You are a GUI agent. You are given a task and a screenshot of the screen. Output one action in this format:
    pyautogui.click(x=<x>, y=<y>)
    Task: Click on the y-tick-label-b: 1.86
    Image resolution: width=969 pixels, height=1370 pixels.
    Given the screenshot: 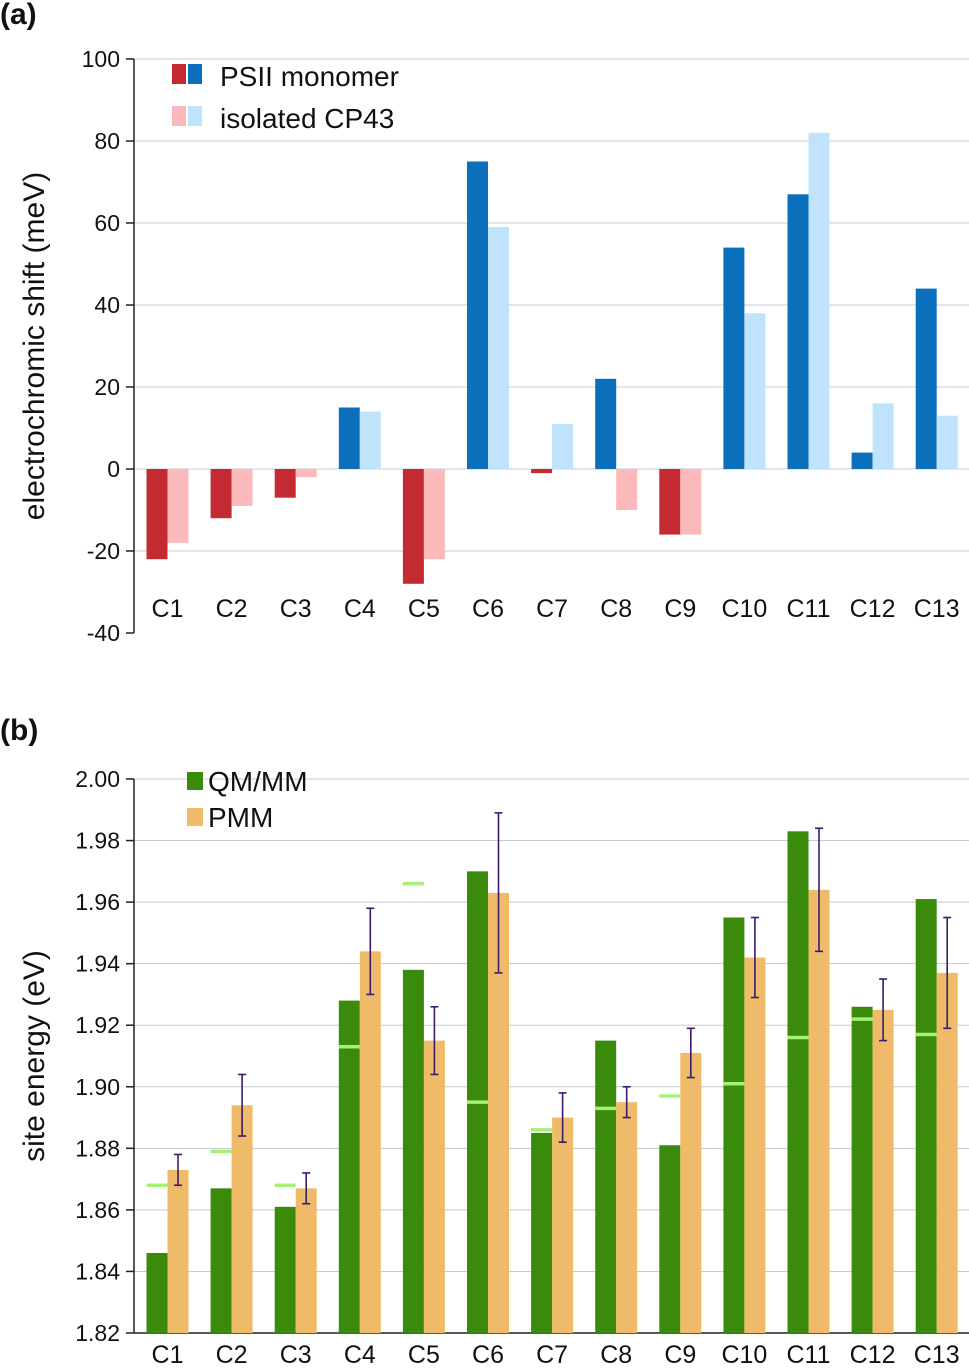 What is the action you would take?
    pyautogui.click(x=97, y=1210)
    